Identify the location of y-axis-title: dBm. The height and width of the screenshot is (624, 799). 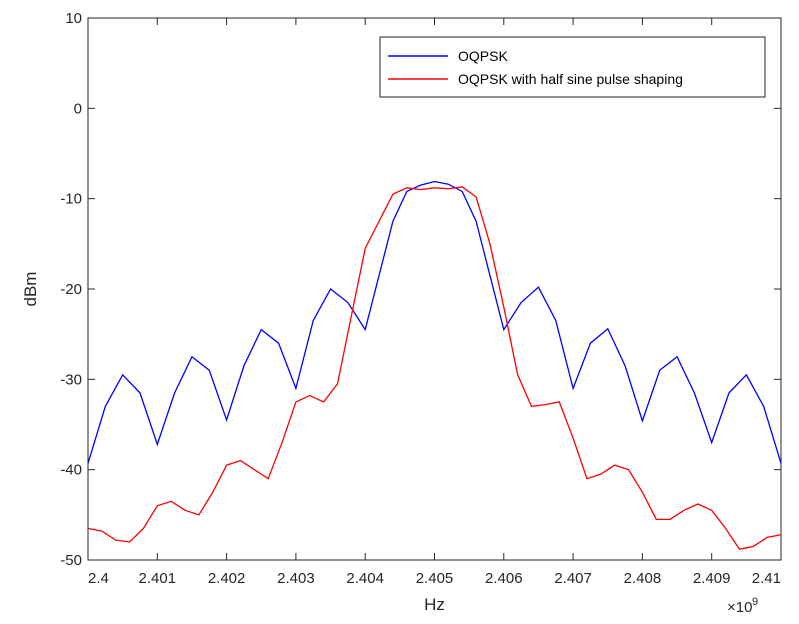
(30, 289).